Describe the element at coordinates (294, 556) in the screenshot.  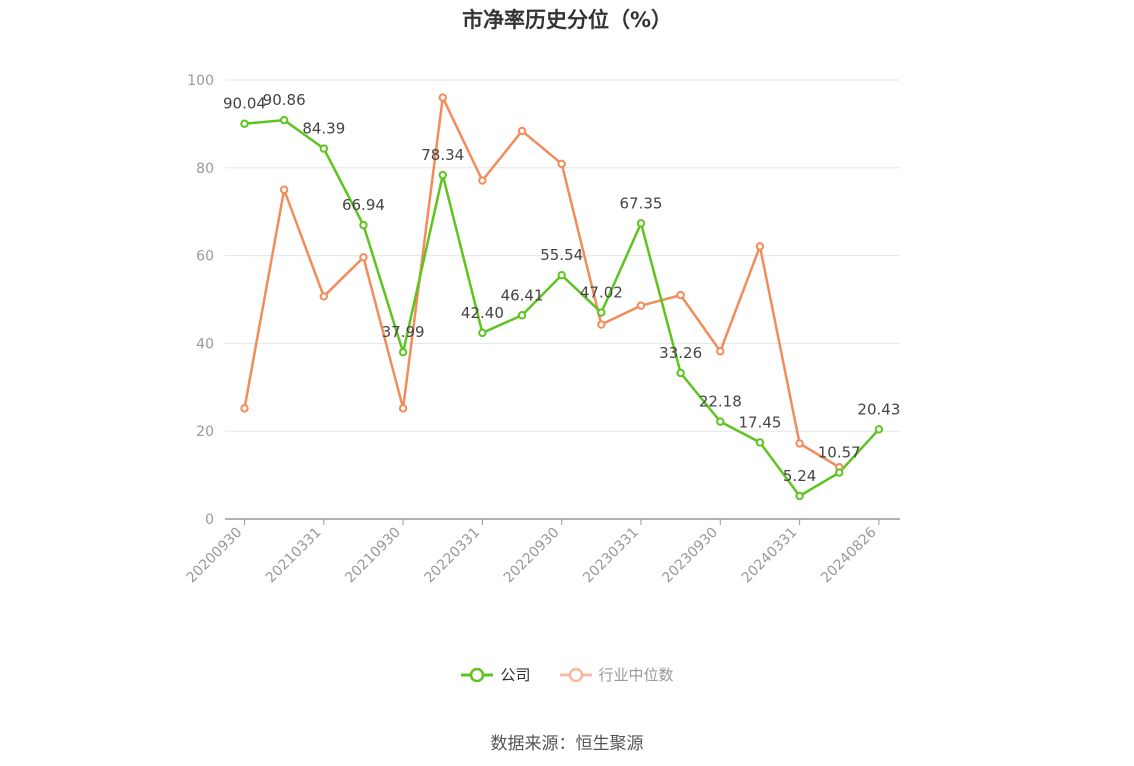
I see `x-tick-label: 20210331` at that location.